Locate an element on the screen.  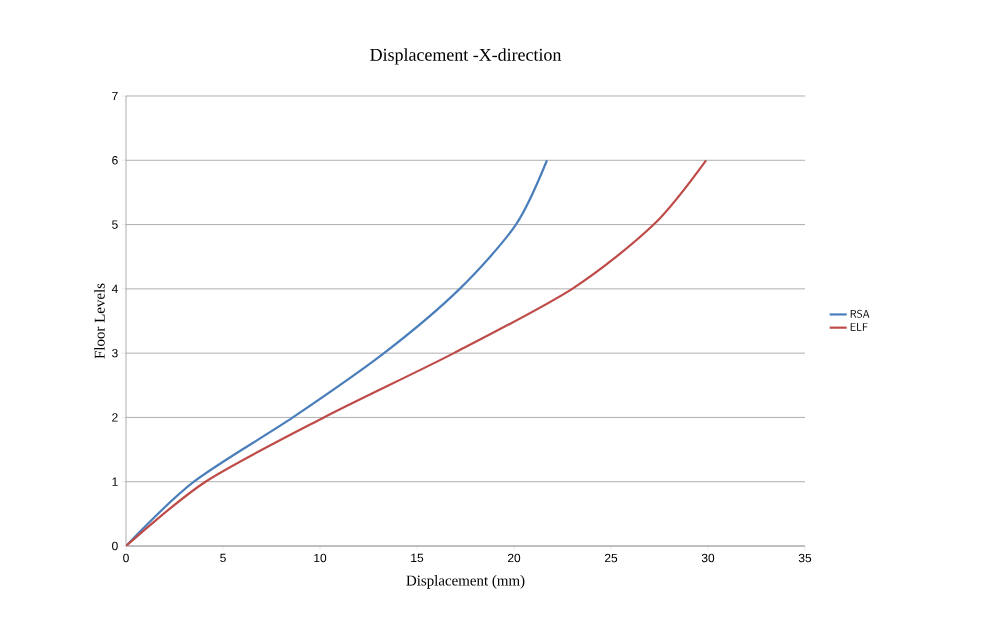
x-axis-title: Displacement (mm) is located at coordinates (465, 582).